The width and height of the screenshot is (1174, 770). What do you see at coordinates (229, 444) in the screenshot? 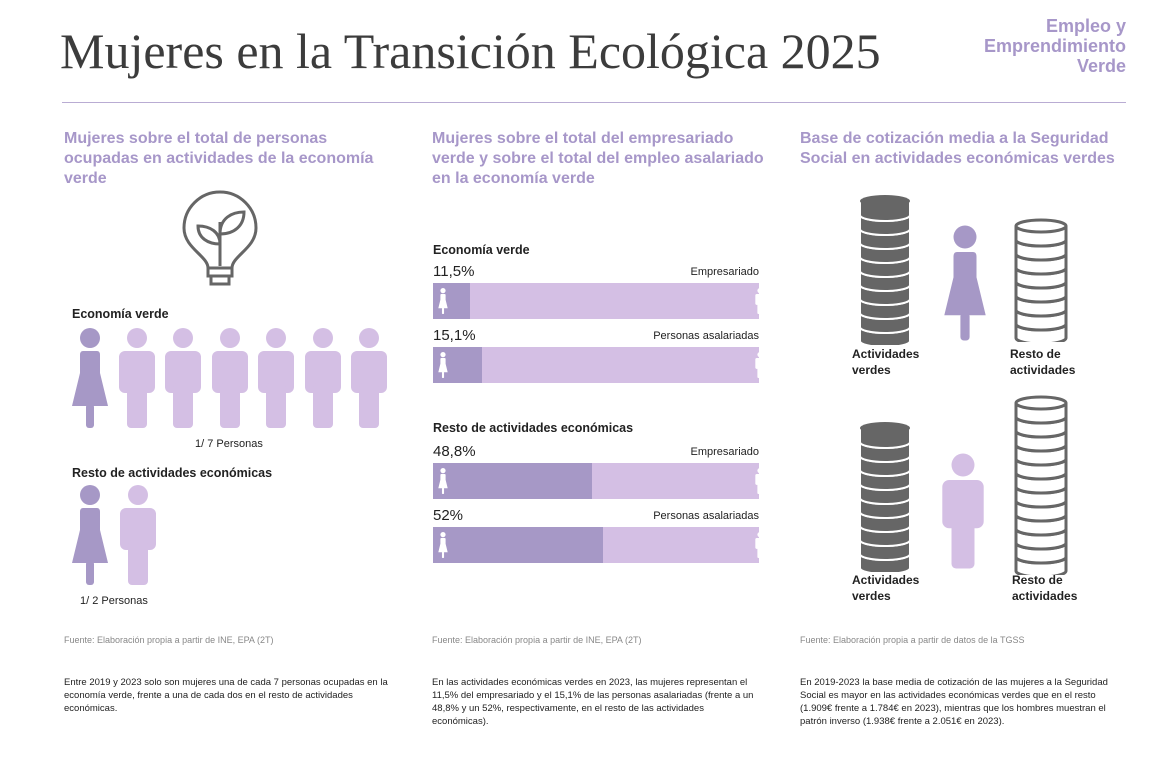
I see `ratio-caption: 1/ 7 Personas` at bounding box center [229, 444].